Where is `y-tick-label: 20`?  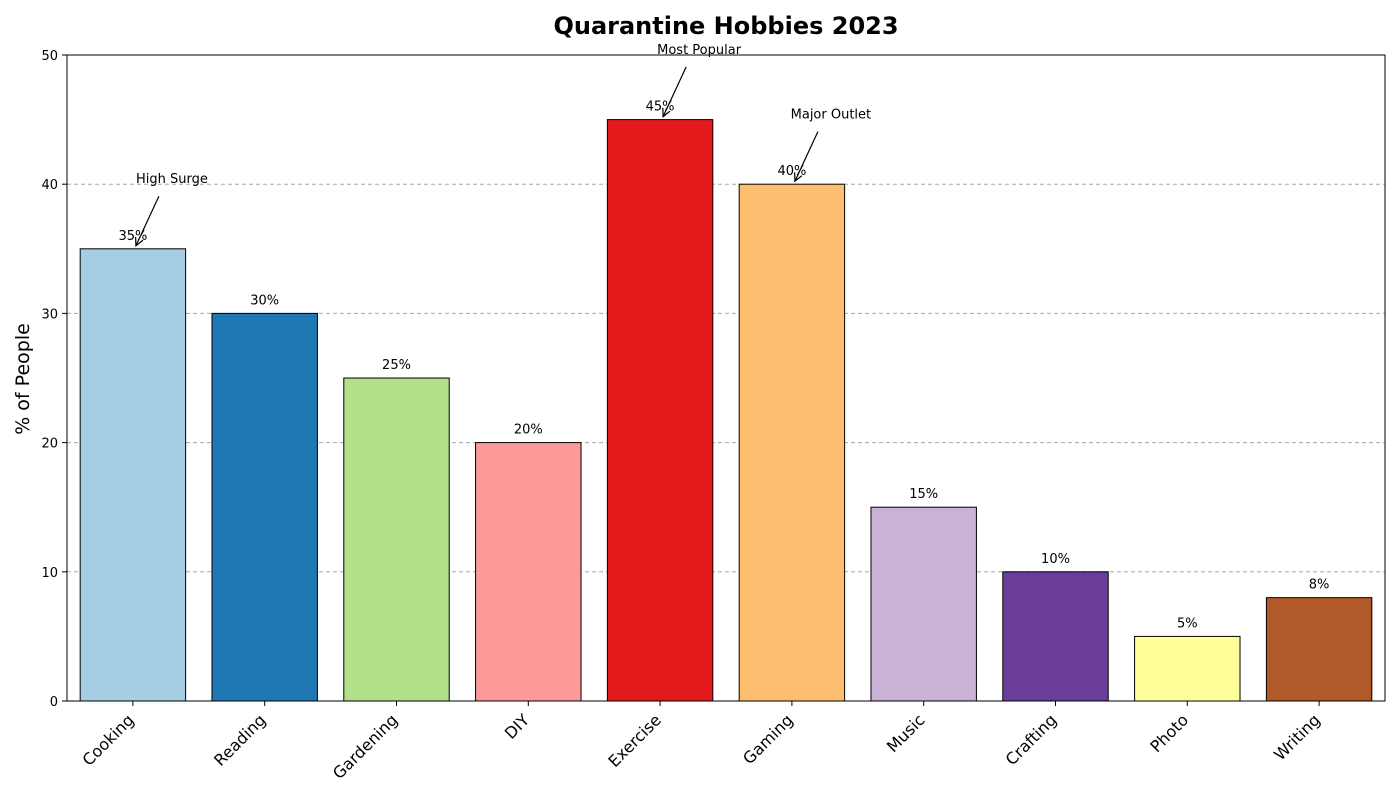
y-tick-label: 20 is located at coordinates (49, 444).